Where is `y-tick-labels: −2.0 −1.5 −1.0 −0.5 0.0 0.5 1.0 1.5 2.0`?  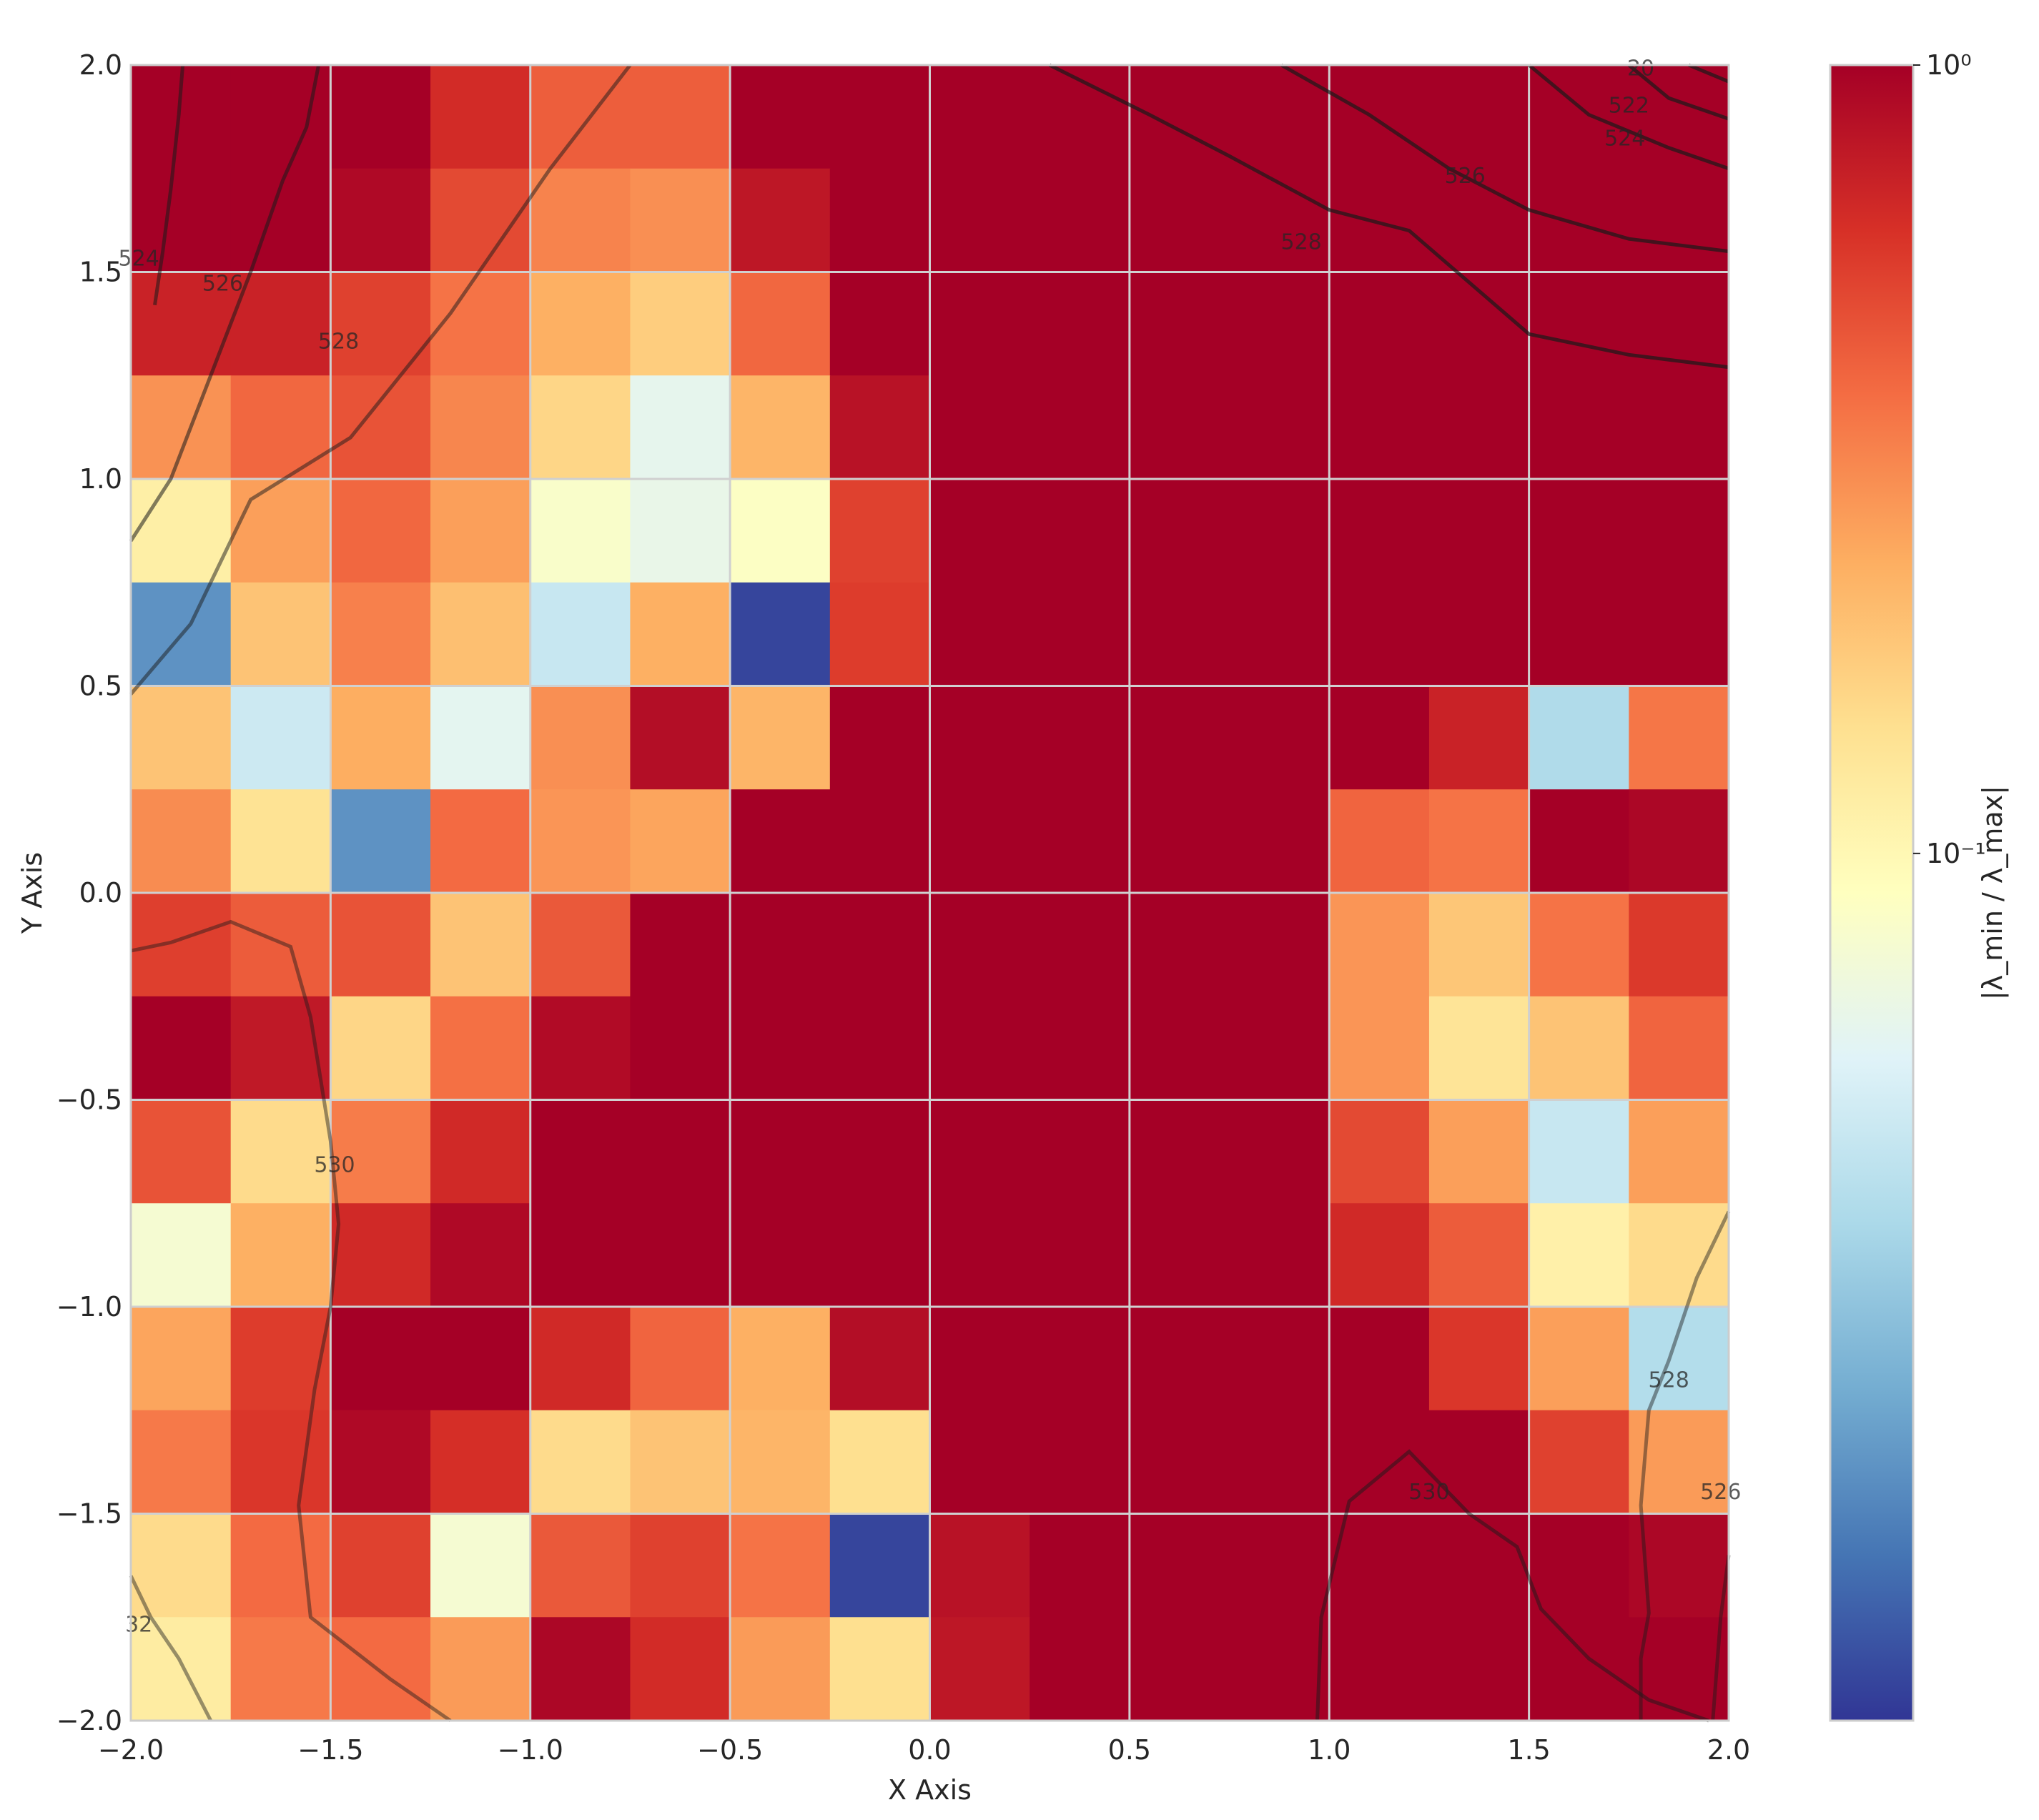 y-tick-labels: −2.0 −1.5 −1.0 −0.5 0.0 0.5 1.0 1.5 2.0 is located at coordinates (89, 892).